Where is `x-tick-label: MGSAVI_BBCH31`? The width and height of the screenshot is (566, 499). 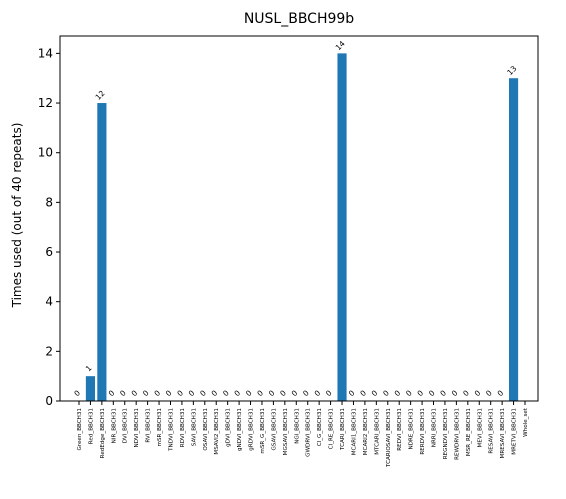
x-tick-label: MGSAVI_BBCH31 is located at coordinates (286, 432).